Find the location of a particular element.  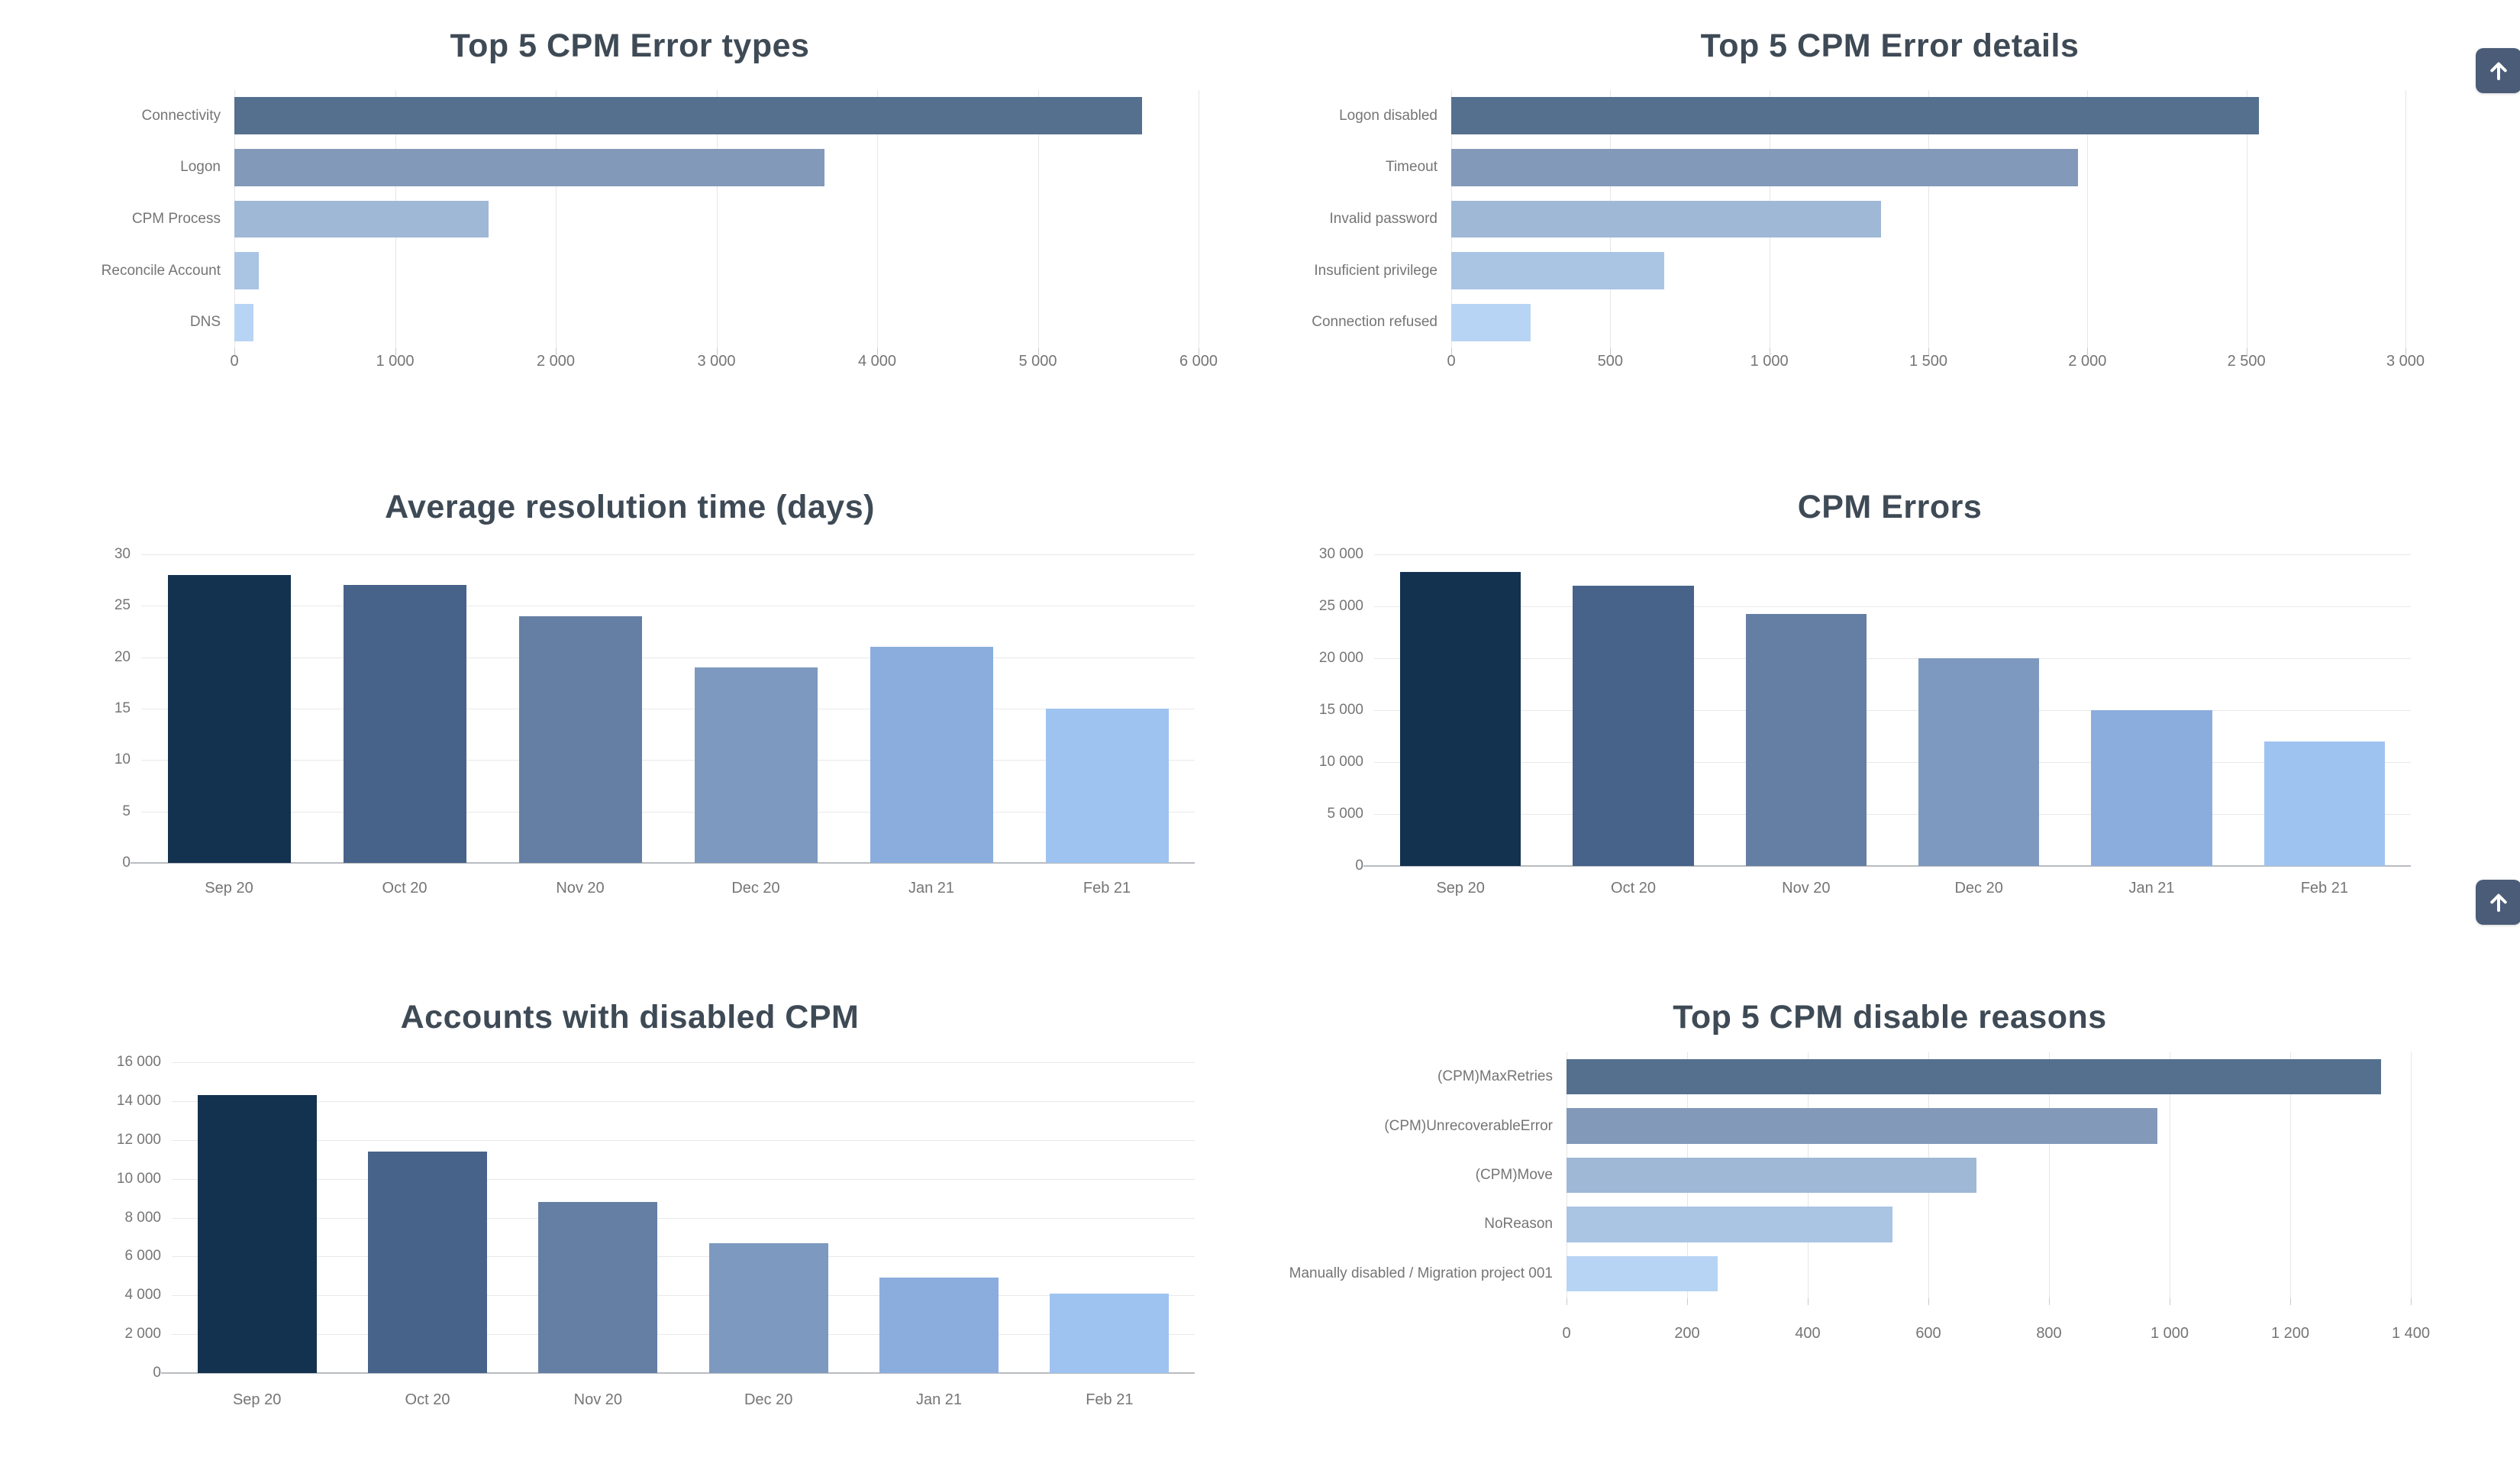

chart-title: Top 5 CPM disable reasons is located at coordinates (1890, 1017).